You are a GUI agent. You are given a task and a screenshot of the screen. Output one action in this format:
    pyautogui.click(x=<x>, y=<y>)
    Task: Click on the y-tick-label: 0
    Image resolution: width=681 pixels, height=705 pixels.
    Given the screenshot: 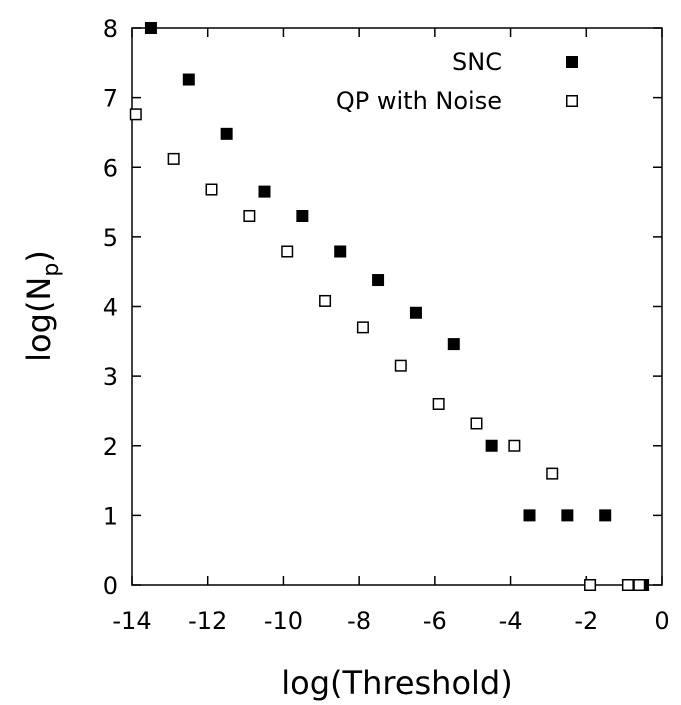 What is the action you would take?
    pyautogui.click(x=110, y=586)
    